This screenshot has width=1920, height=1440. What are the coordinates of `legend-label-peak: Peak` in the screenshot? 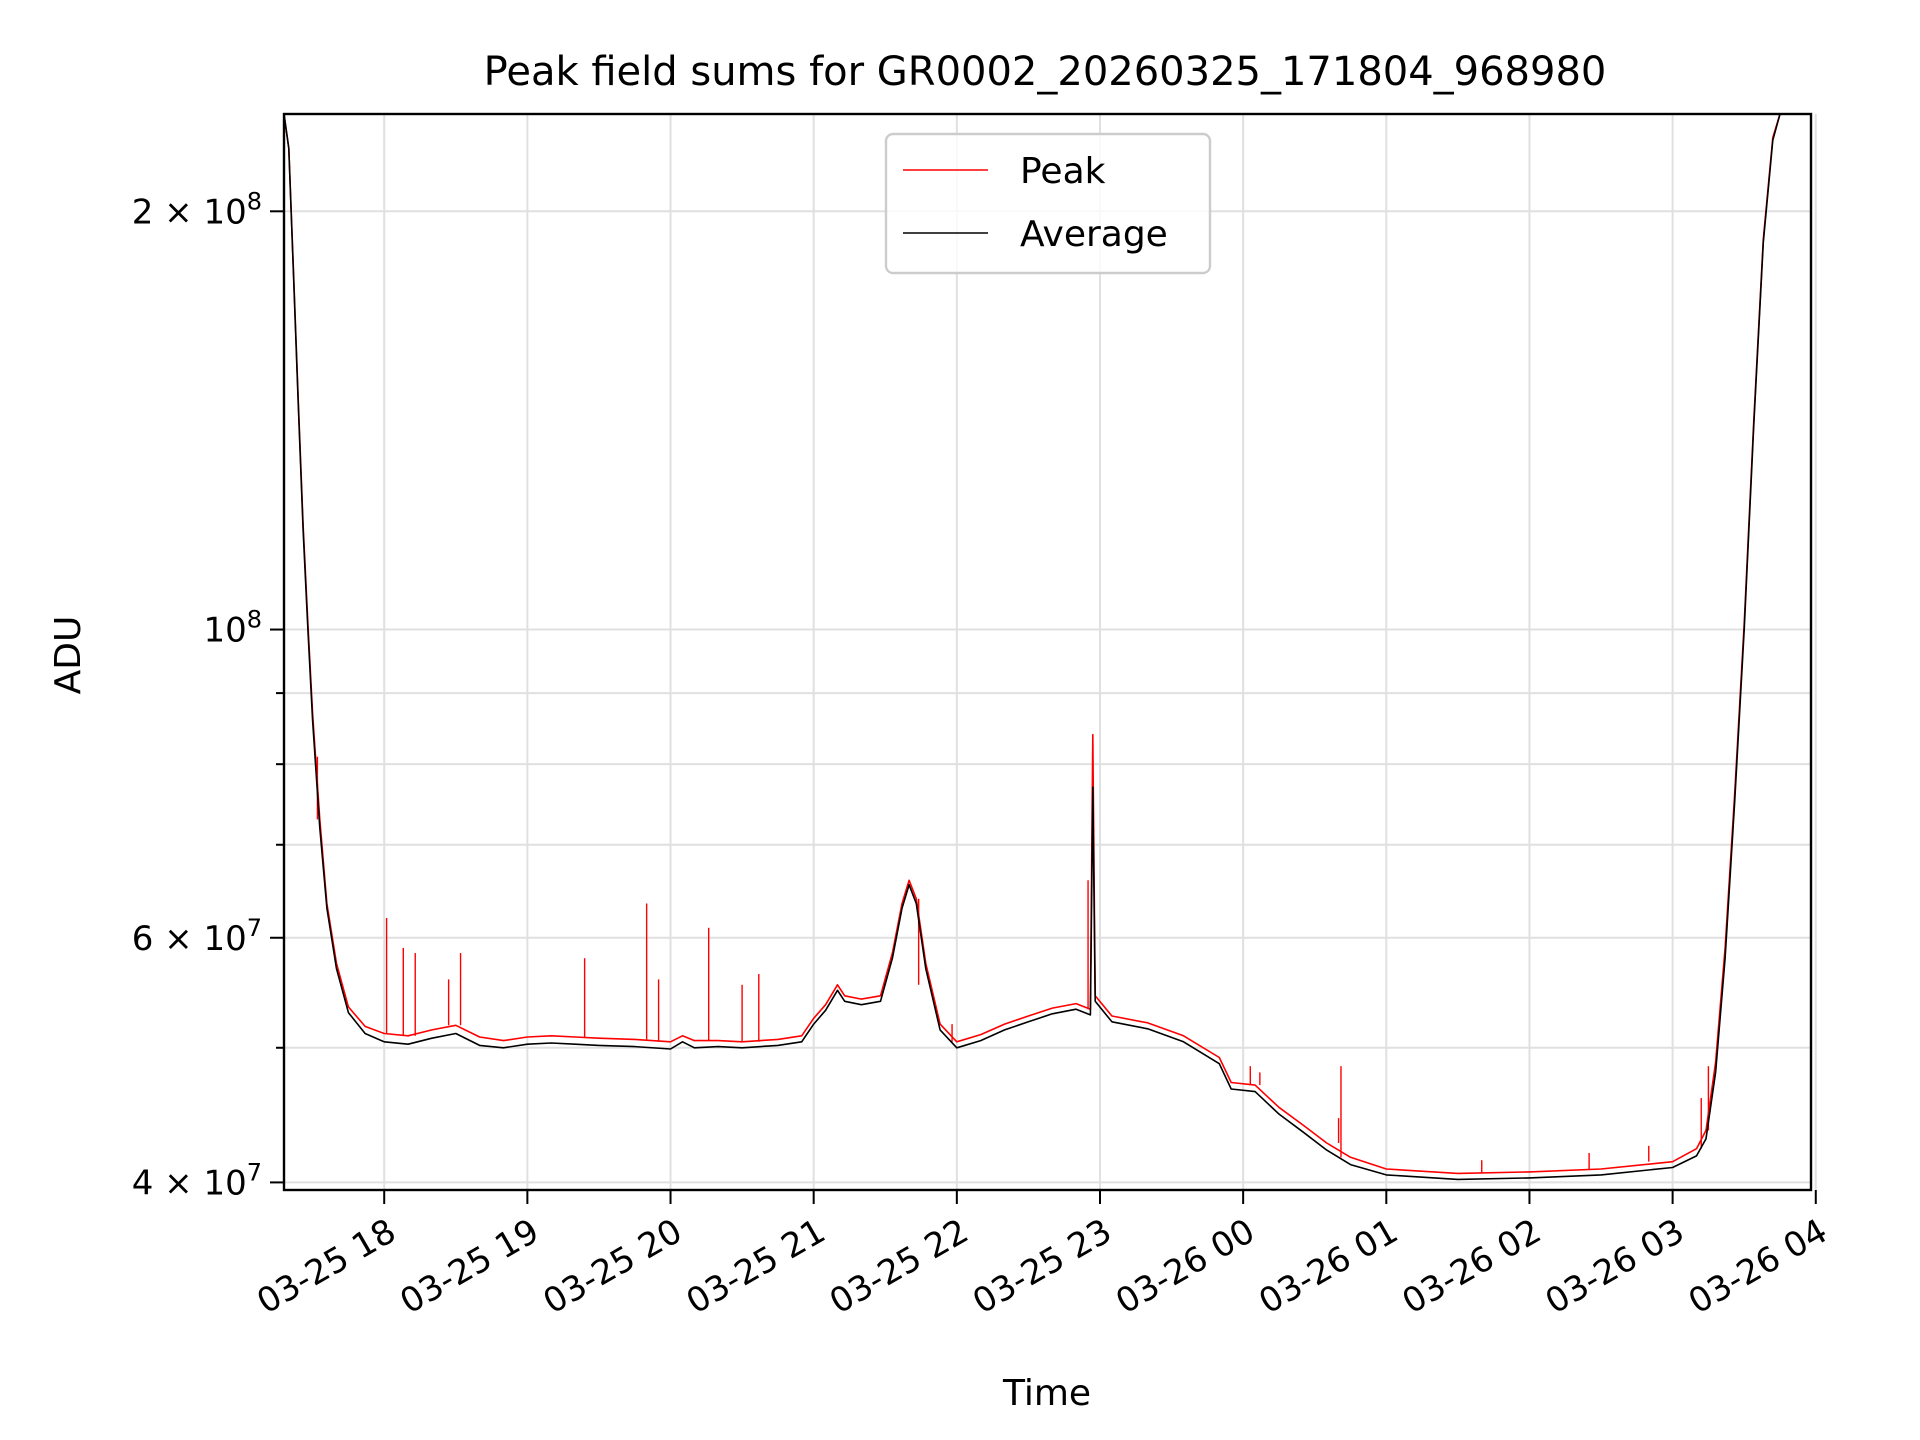 It's located at (1063, 171).